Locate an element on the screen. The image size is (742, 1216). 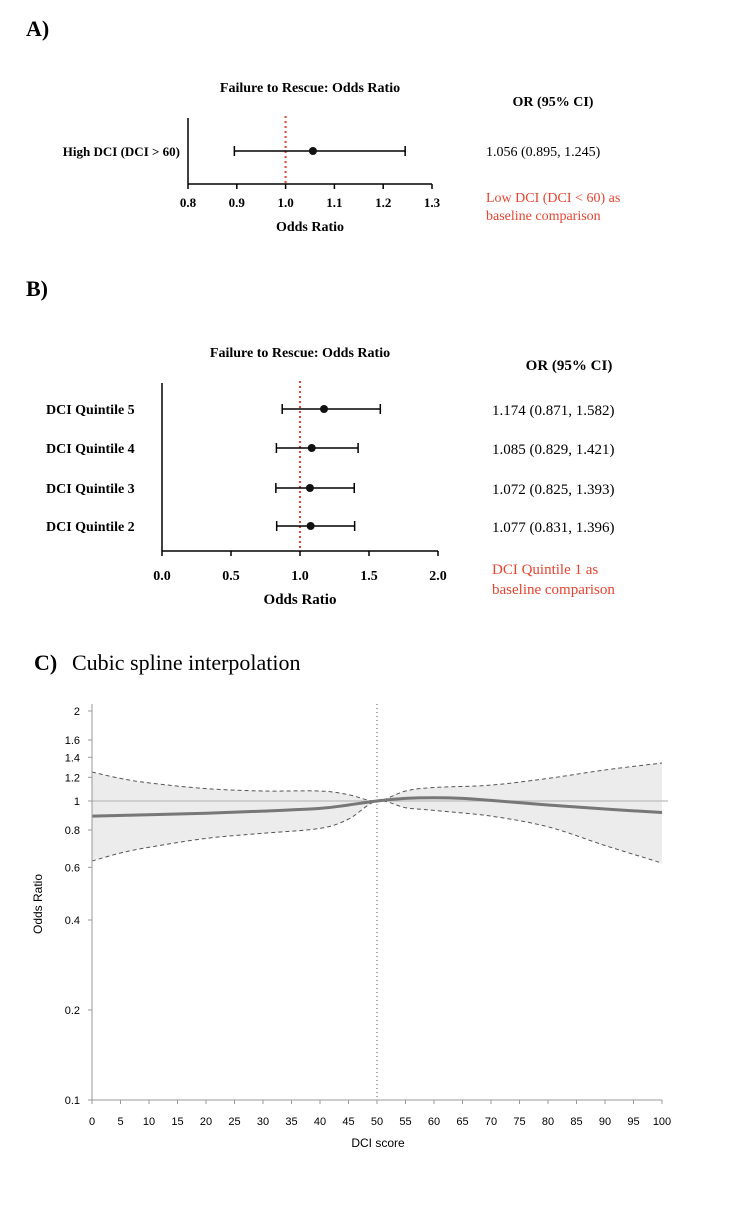
panel-c-x-tick-label: 45 is located at coordinates (348, 1122).